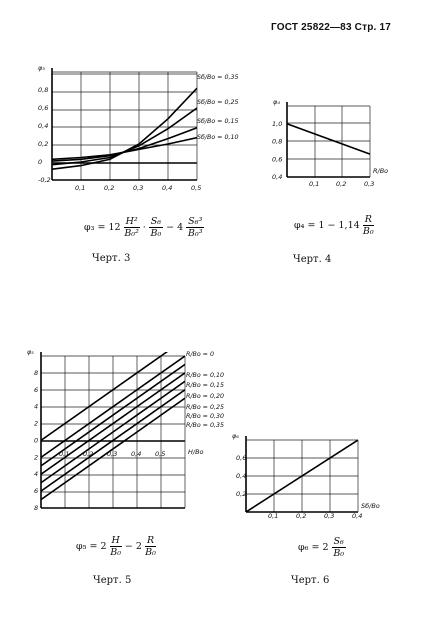 This screenshot has width=427, height=631. Describe the element at coordinates (276, 102) in the screenshot. I see `chart4-y-label: φ₄` at that location.